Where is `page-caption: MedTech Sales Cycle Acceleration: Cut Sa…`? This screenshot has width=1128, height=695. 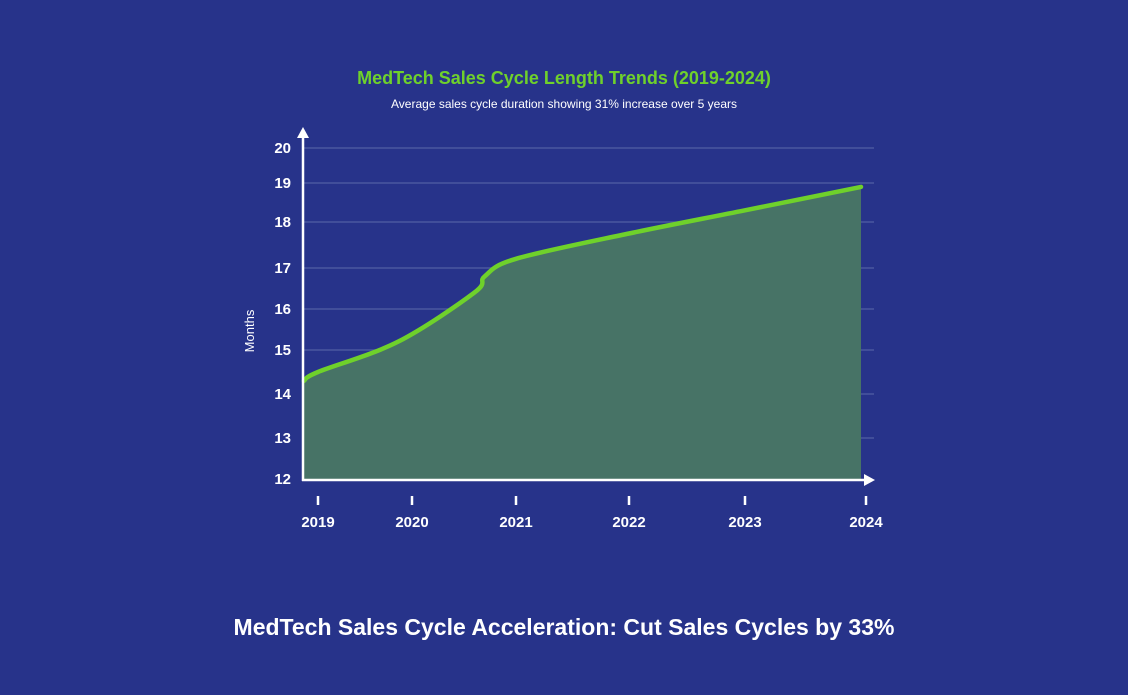 page-caption: MedTech Sales Cycle Acceleration: Cut Sa… is located at coordinates (564, 627).